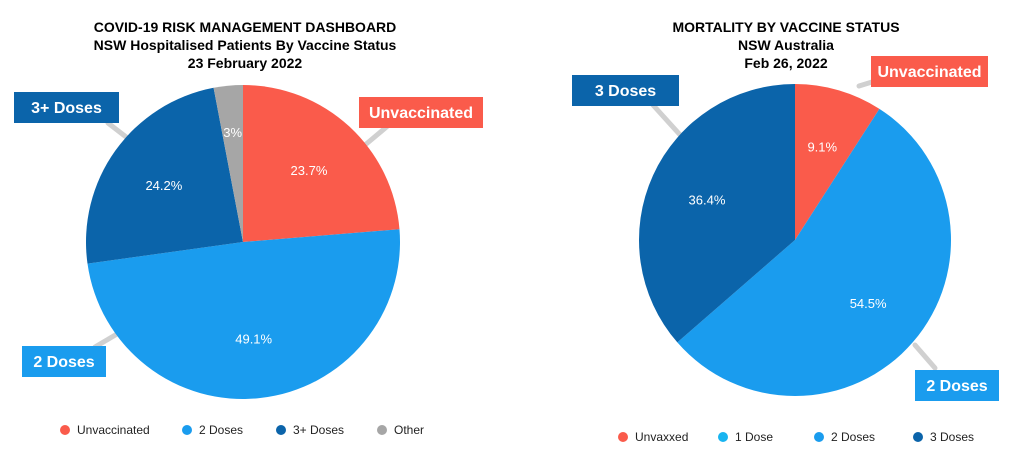  I want to click on legend-label-unvaccinated: Unvaccinated, so click(113, 430).